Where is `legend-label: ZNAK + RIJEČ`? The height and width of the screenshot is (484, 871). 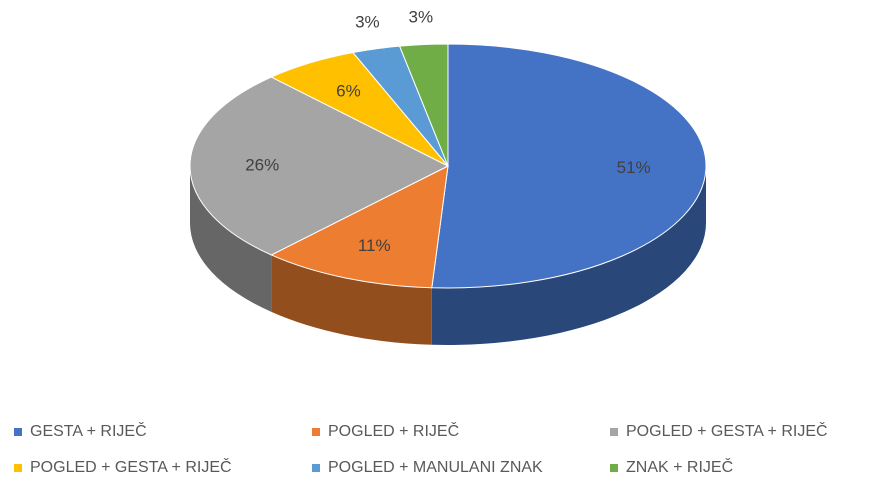
legend-label: ZNAK + RIJEČ is located at coordinates (679, 466).